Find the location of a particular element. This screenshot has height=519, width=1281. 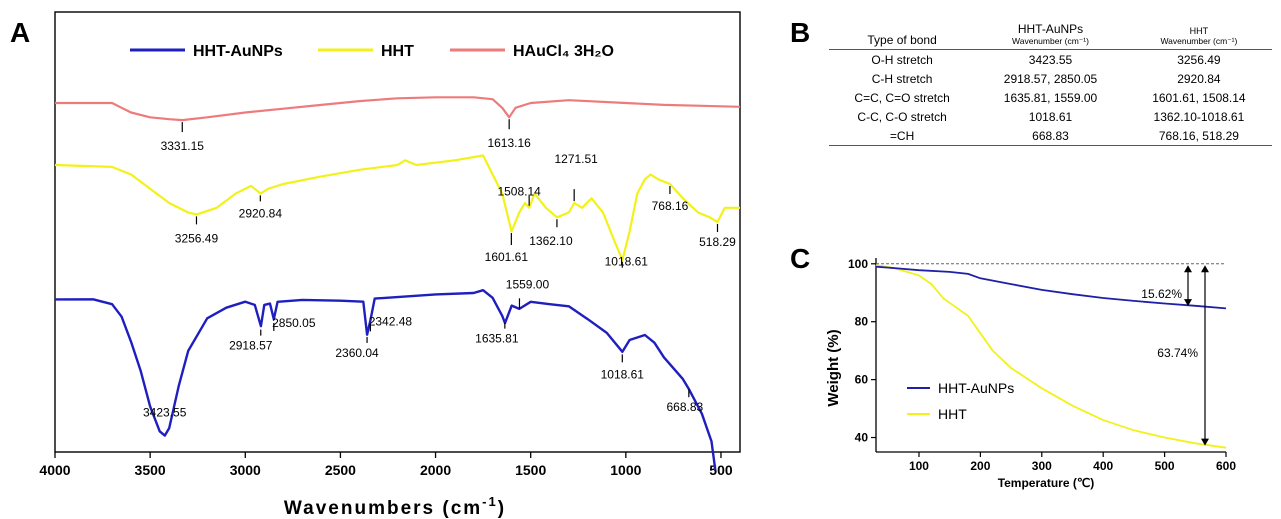

ftir-x-tick-label: 3500 is located at coordinates (150, 470).